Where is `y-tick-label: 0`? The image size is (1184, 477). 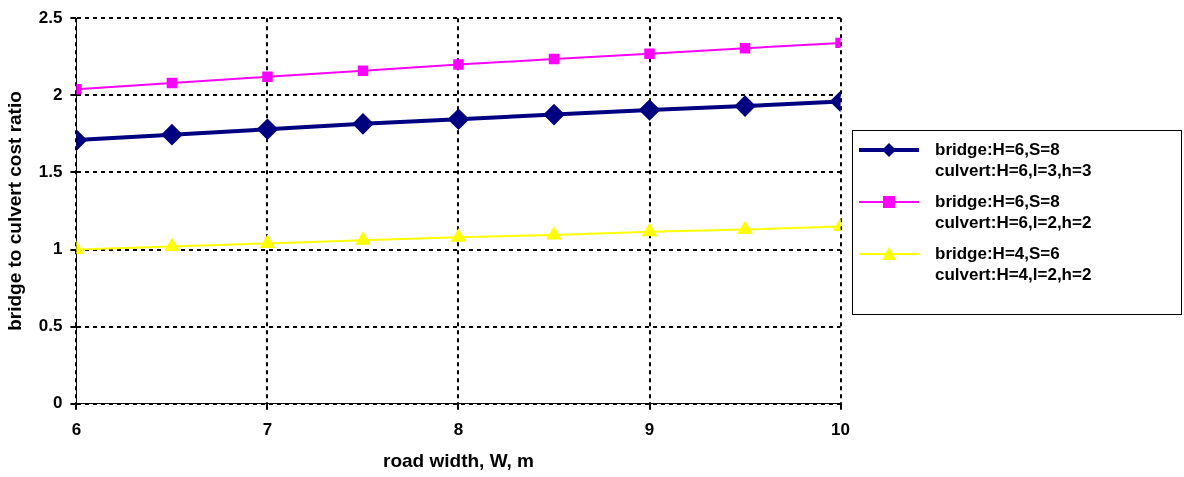
y-tick-label: 0 is located at coordinates (57, 403).